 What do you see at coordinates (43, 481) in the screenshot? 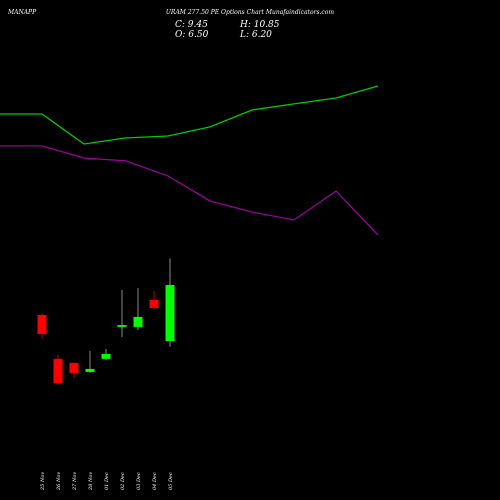
I see `x-tick-label: 25 Nov` at bounding box center [43, 481].